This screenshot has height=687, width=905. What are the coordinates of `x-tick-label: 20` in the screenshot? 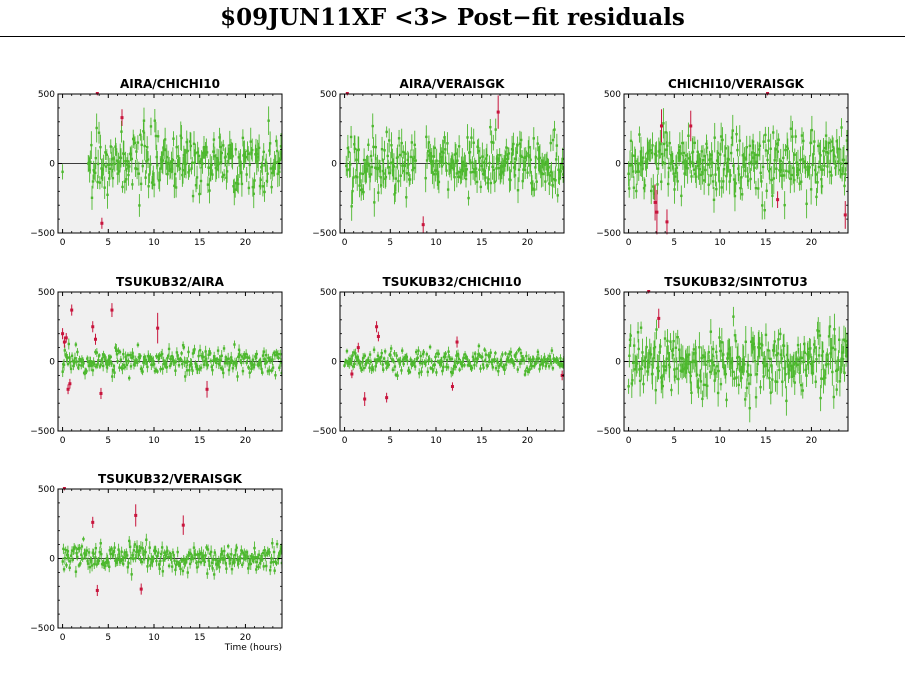 It's located at (246, 243).